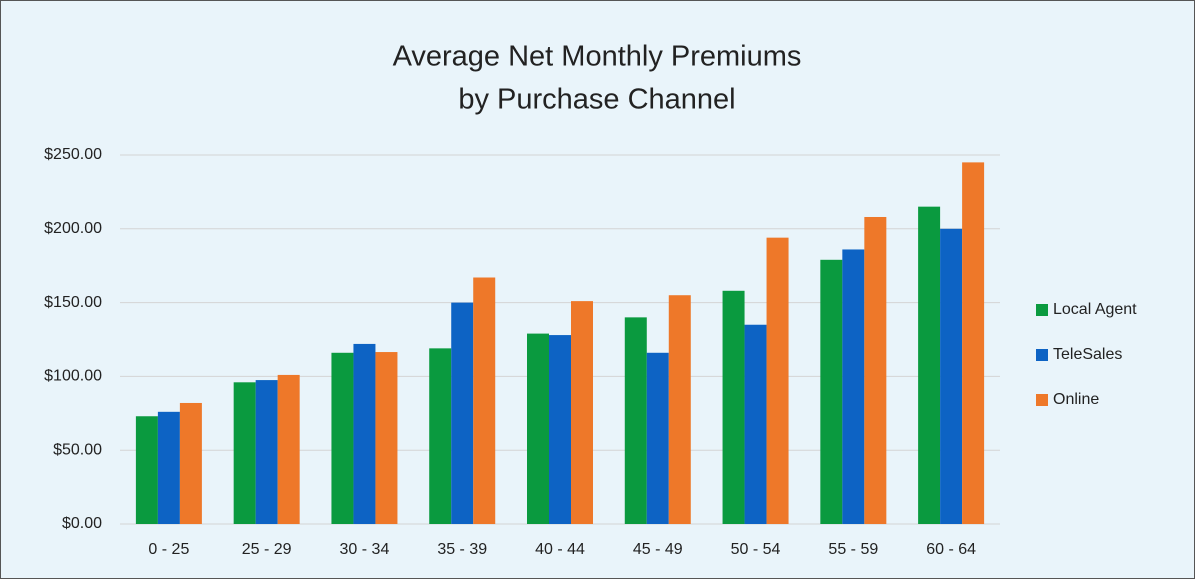 Image resolution: width=1195 pixels, height=584 pixels. Describe the element at coordinates (560, 549) in the screenshot. I see `x-tick-label: 40 - 44` at that location.